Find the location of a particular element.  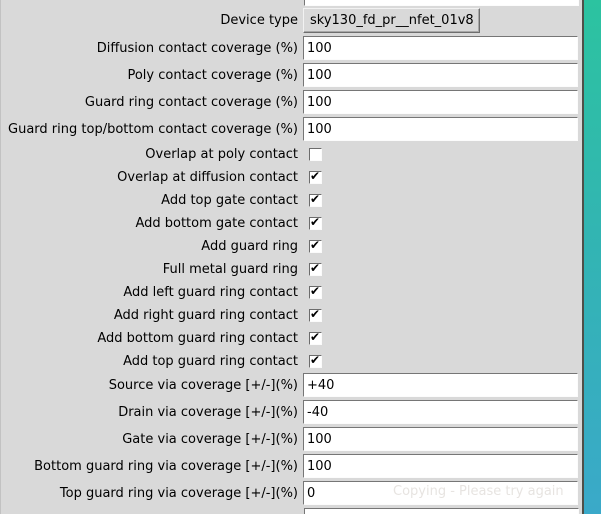

add-bottom-gate-contact-checkbox is located at coordinates (315, 222).